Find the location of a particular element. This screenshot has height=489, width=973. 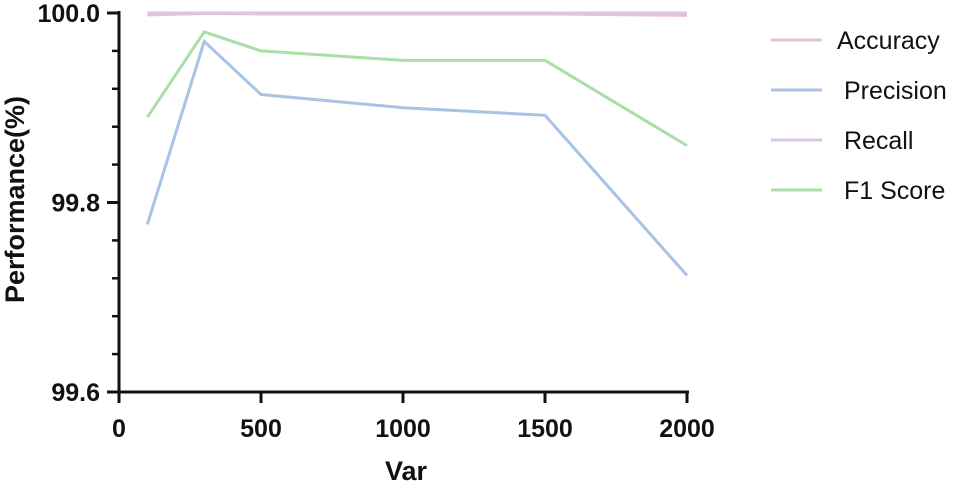

x-tick-label: 0 is located at coordinates (119, 429).